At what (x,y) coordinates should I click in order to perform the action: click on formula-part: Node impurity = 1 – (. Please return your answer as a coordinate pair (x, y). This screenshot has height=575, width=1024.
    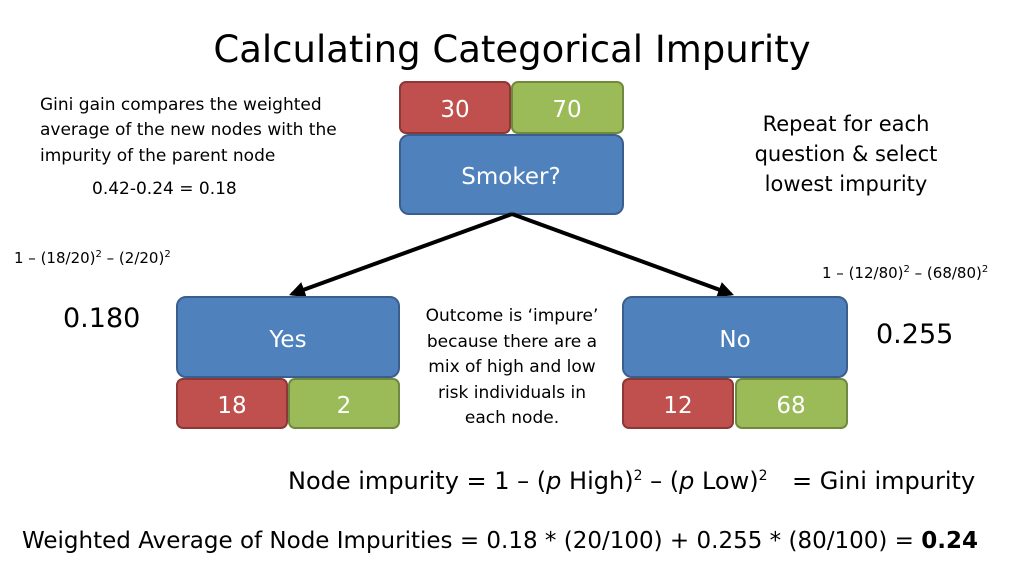
    Looking at the image, I should click on (417, 481).